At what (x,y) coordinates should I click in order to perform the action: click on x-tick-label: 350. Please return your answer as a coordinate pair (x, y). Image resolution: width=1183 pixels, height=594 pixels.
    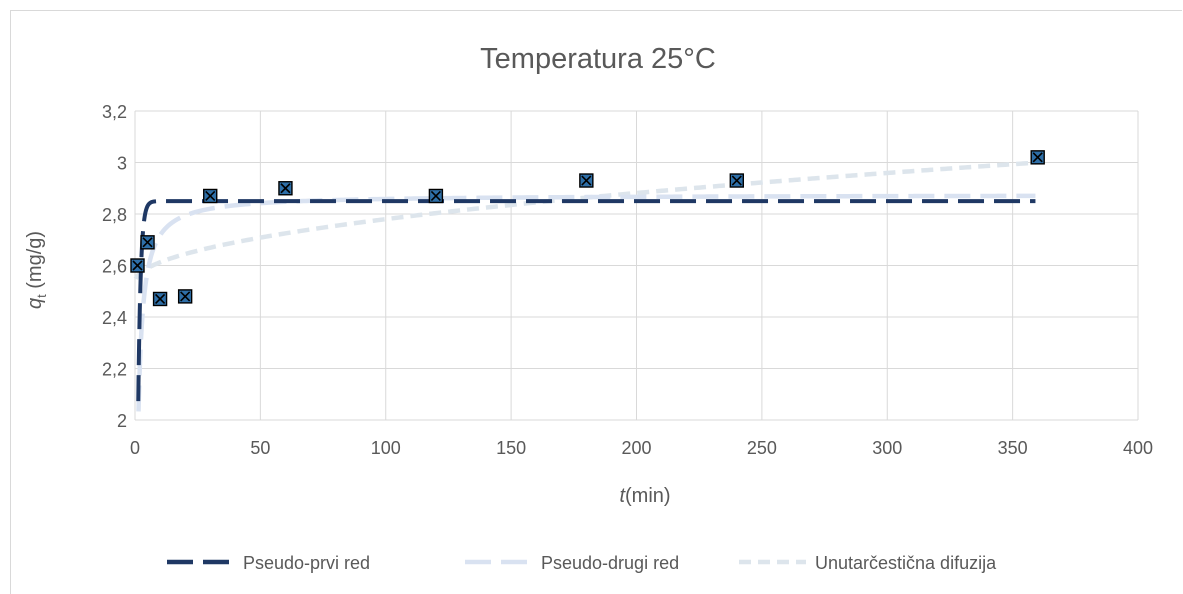
    Looking at the image, I should click on (1013, 448).